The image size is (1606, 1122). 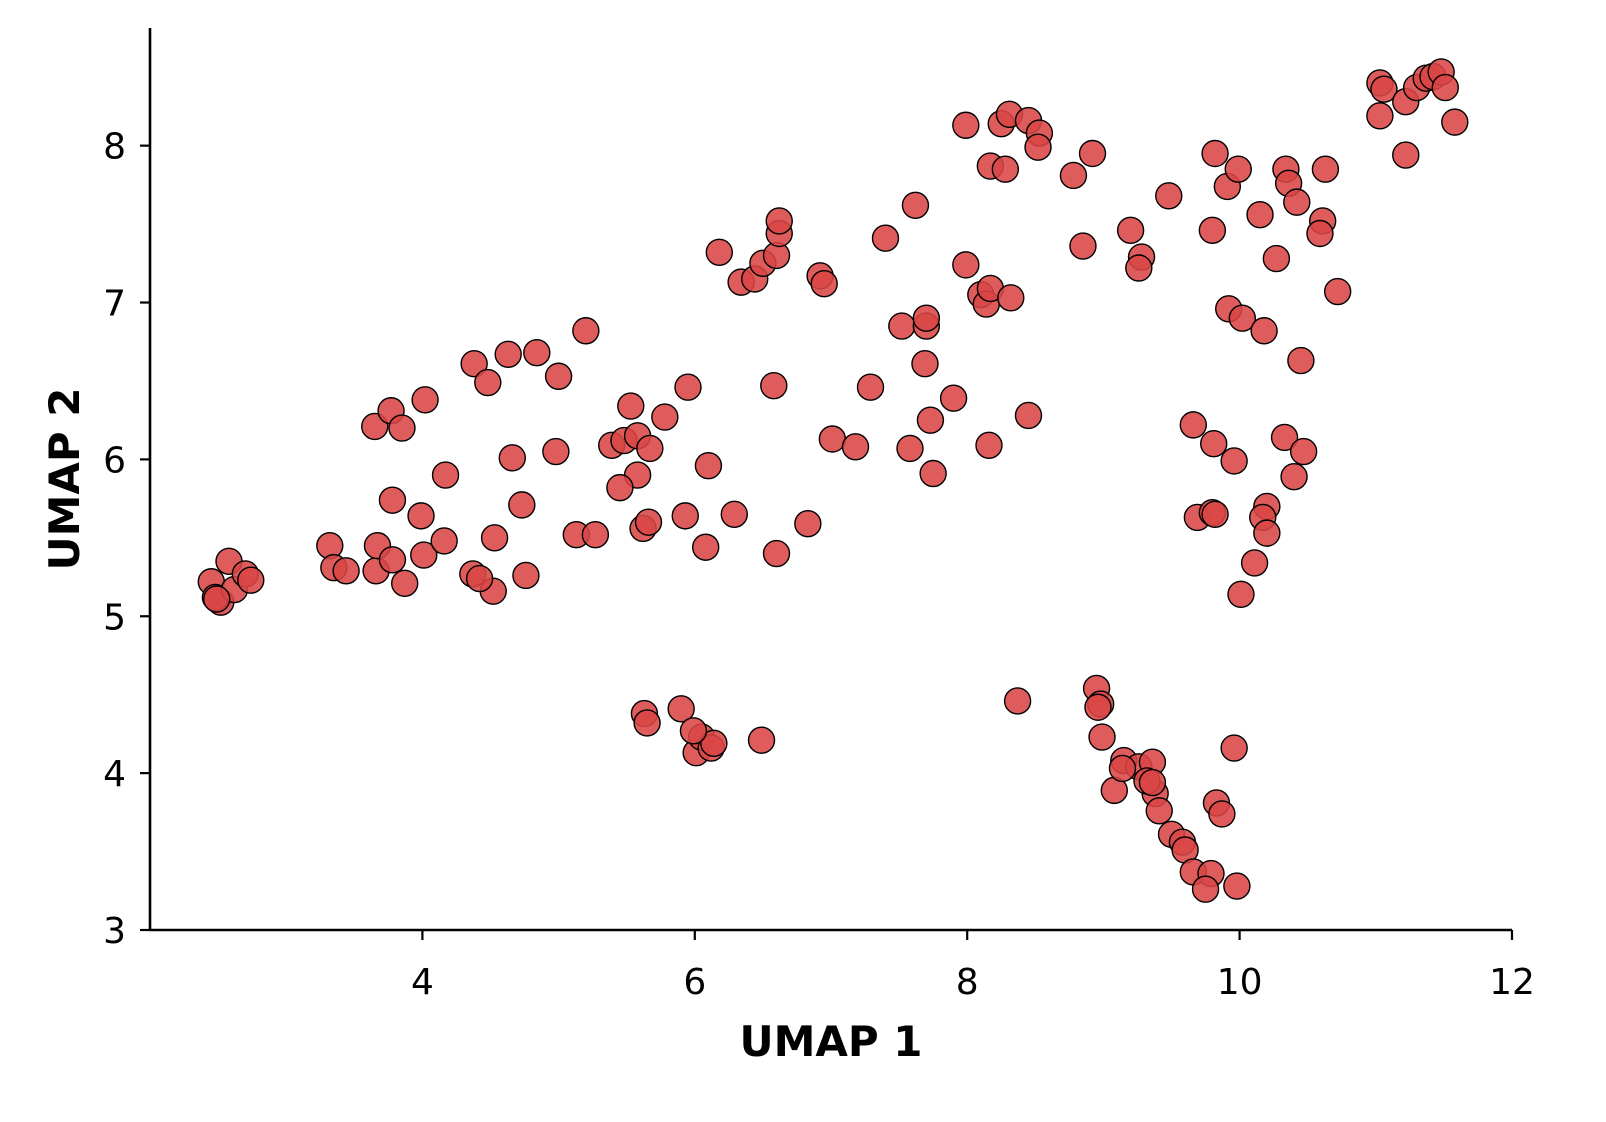 What do you see at coordinates (694, 982) in the screenshot?
I see `x-tick-label: 6` at bounding box center [694, 982].